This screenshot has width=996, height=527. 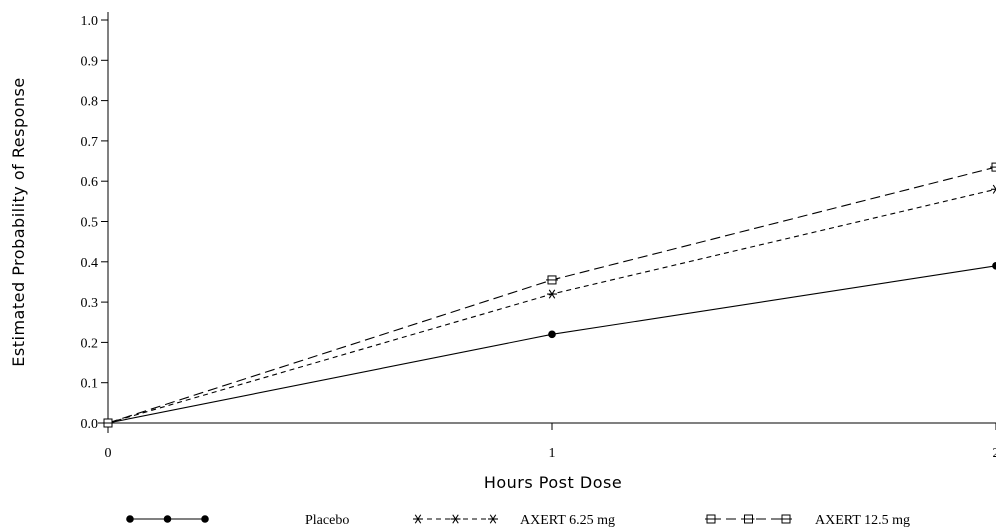 What do you see at coordinates (514, 520) in the screenshot?
I see `legend-item: AXERT 6.25 mg` at bounding box center [514, 520].